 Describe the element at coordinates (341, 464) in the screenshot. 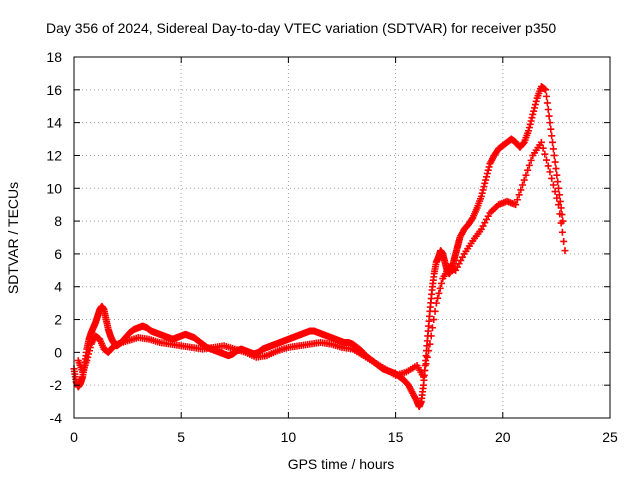

I see `x-axis-label: GPS time / hours` at that location.